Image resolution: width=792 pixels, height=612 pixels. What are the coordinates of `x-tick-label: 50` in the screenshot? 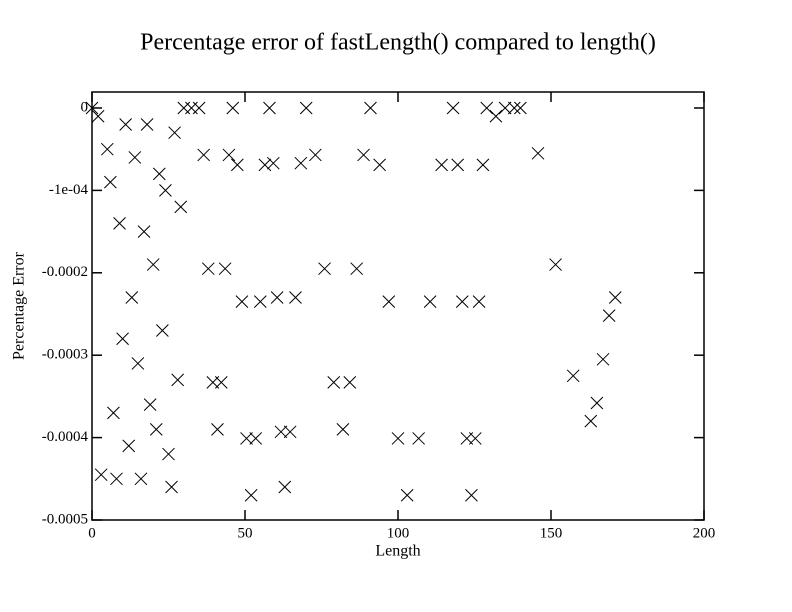 It's located at (245, 533).